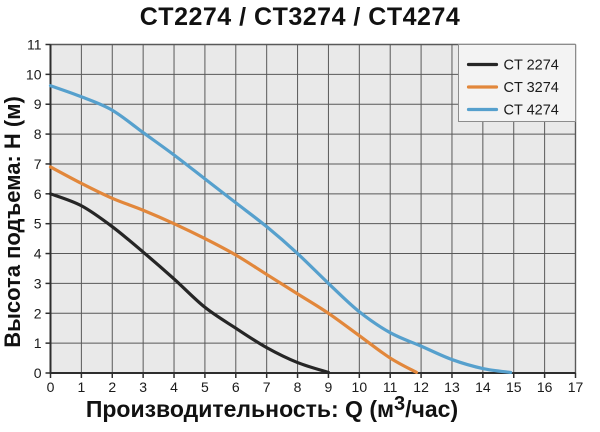 Image resolution: width=600 pixels, height=432 pixels. I want to click on y-tick-label: 1, so click(38, 343).